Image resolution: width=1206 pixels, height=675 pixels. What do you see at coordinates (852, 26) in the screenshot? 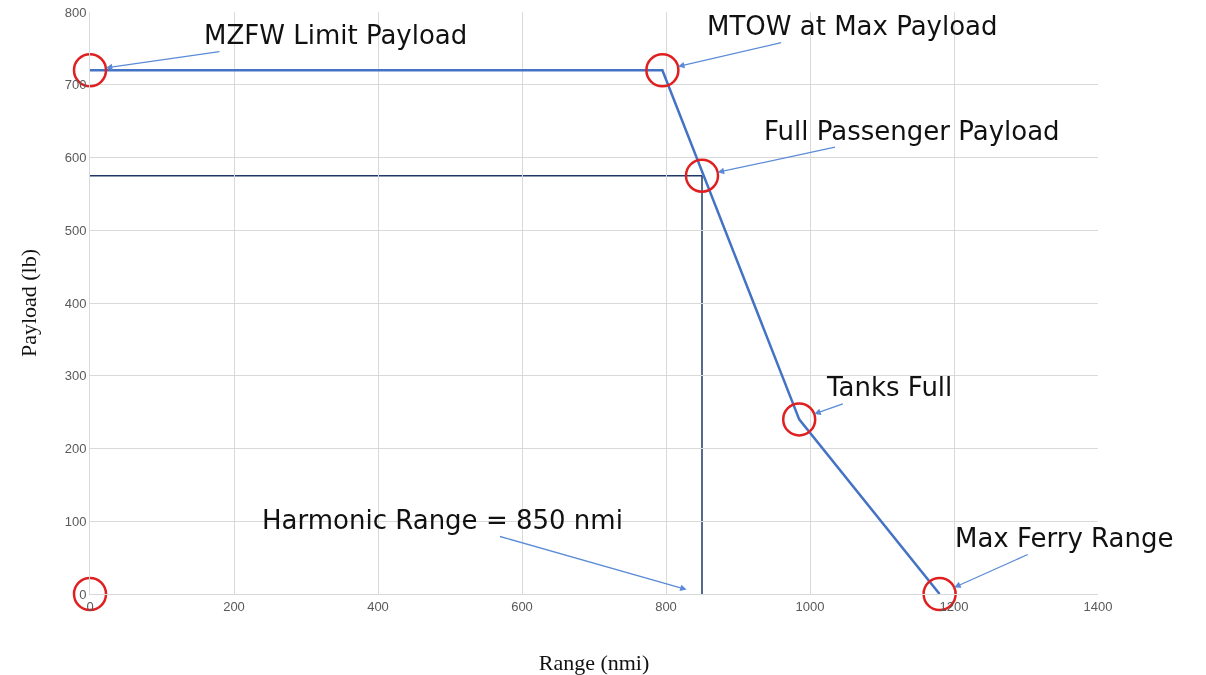
I see `annotation: MTOW at Max Payload` at bounding box center [852, 26].